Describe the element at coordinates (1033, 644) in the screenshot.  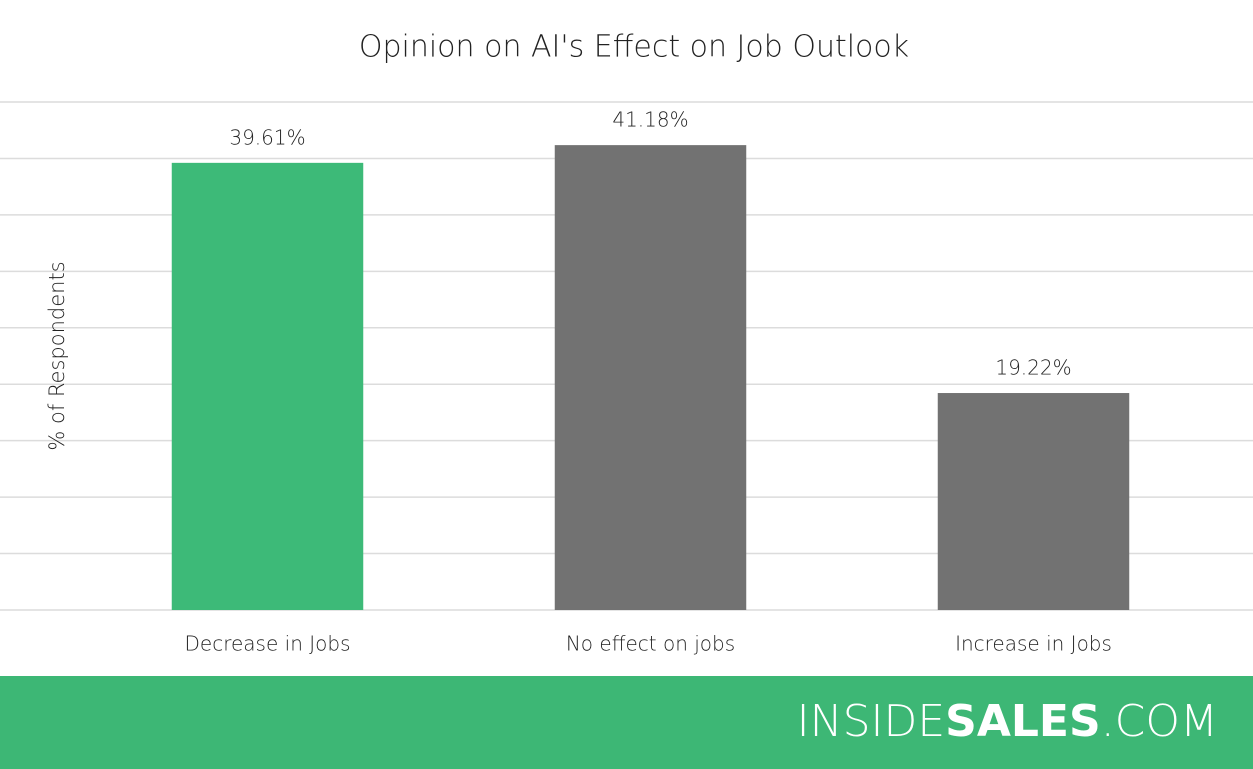
I see `x-tick-label: Increase in Jobs` at that location.